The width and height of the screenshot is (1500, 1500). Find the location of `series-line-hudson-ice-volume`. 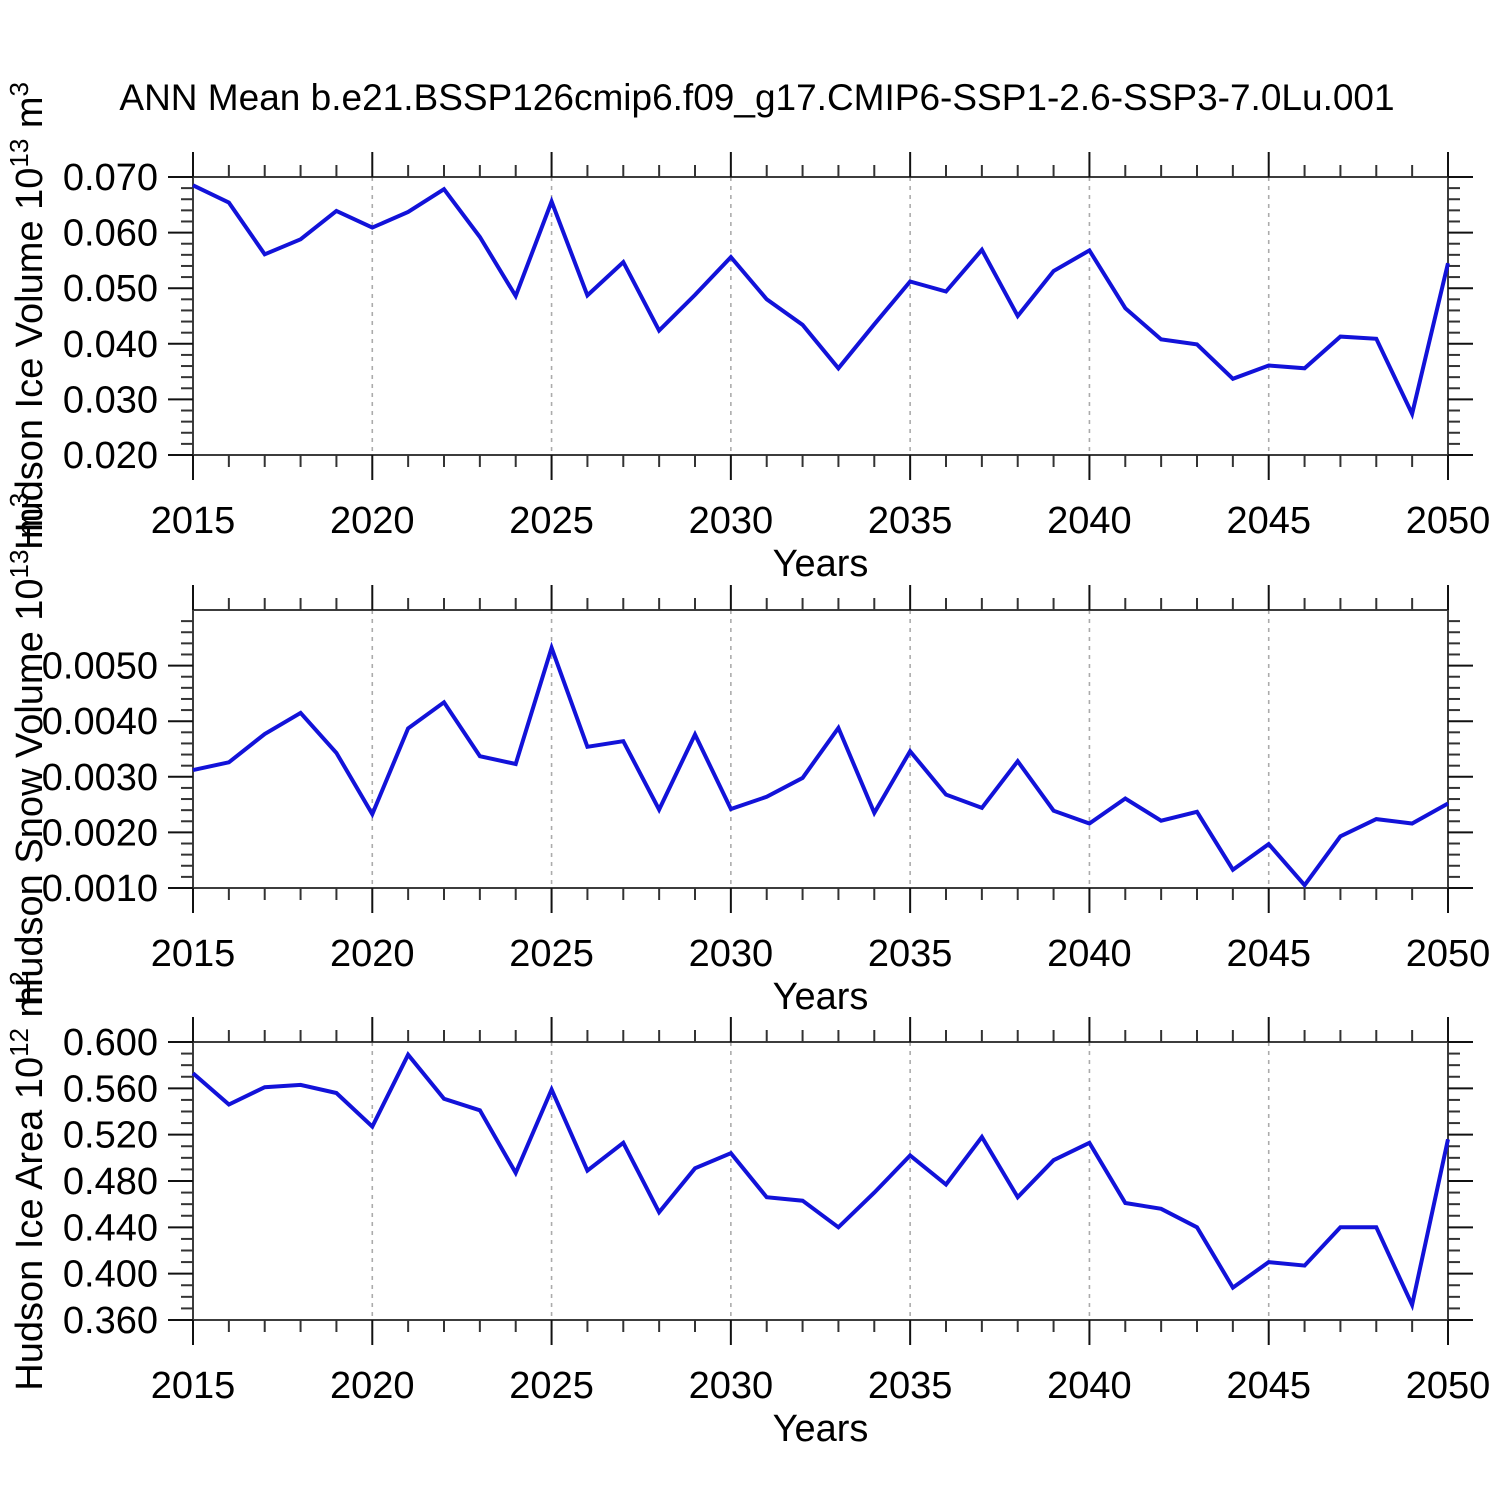

series-line-hudson-ice-volume is located at coordinates (821, 301).